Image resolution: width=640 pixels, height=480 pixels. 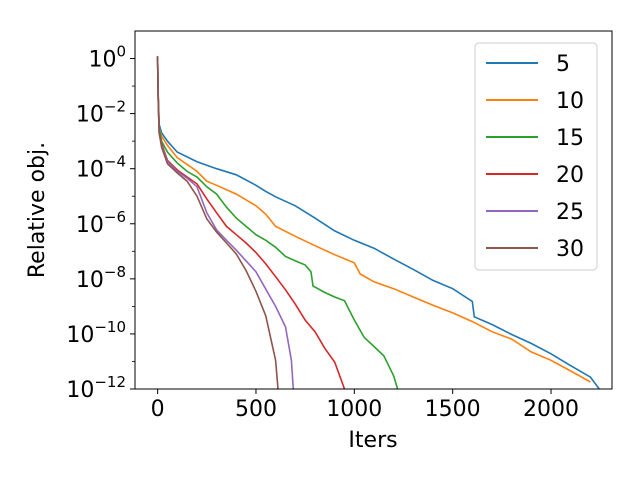 I want to click on legend-label-20: 20, so click(x=570, y=175).